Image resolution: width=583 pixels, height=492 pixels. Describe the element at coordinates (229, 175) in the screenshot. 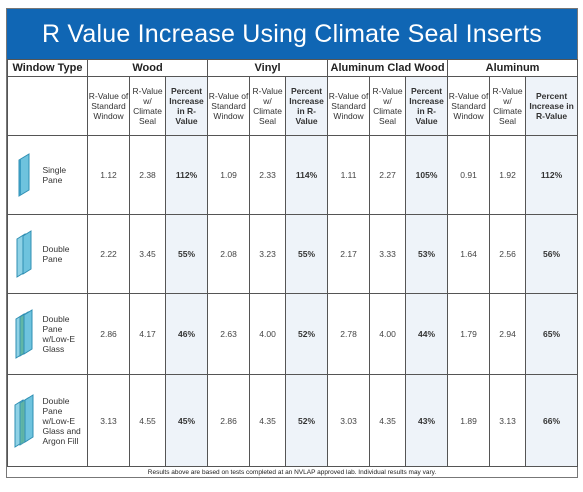

I see `table-cell: 1.09` at that location.